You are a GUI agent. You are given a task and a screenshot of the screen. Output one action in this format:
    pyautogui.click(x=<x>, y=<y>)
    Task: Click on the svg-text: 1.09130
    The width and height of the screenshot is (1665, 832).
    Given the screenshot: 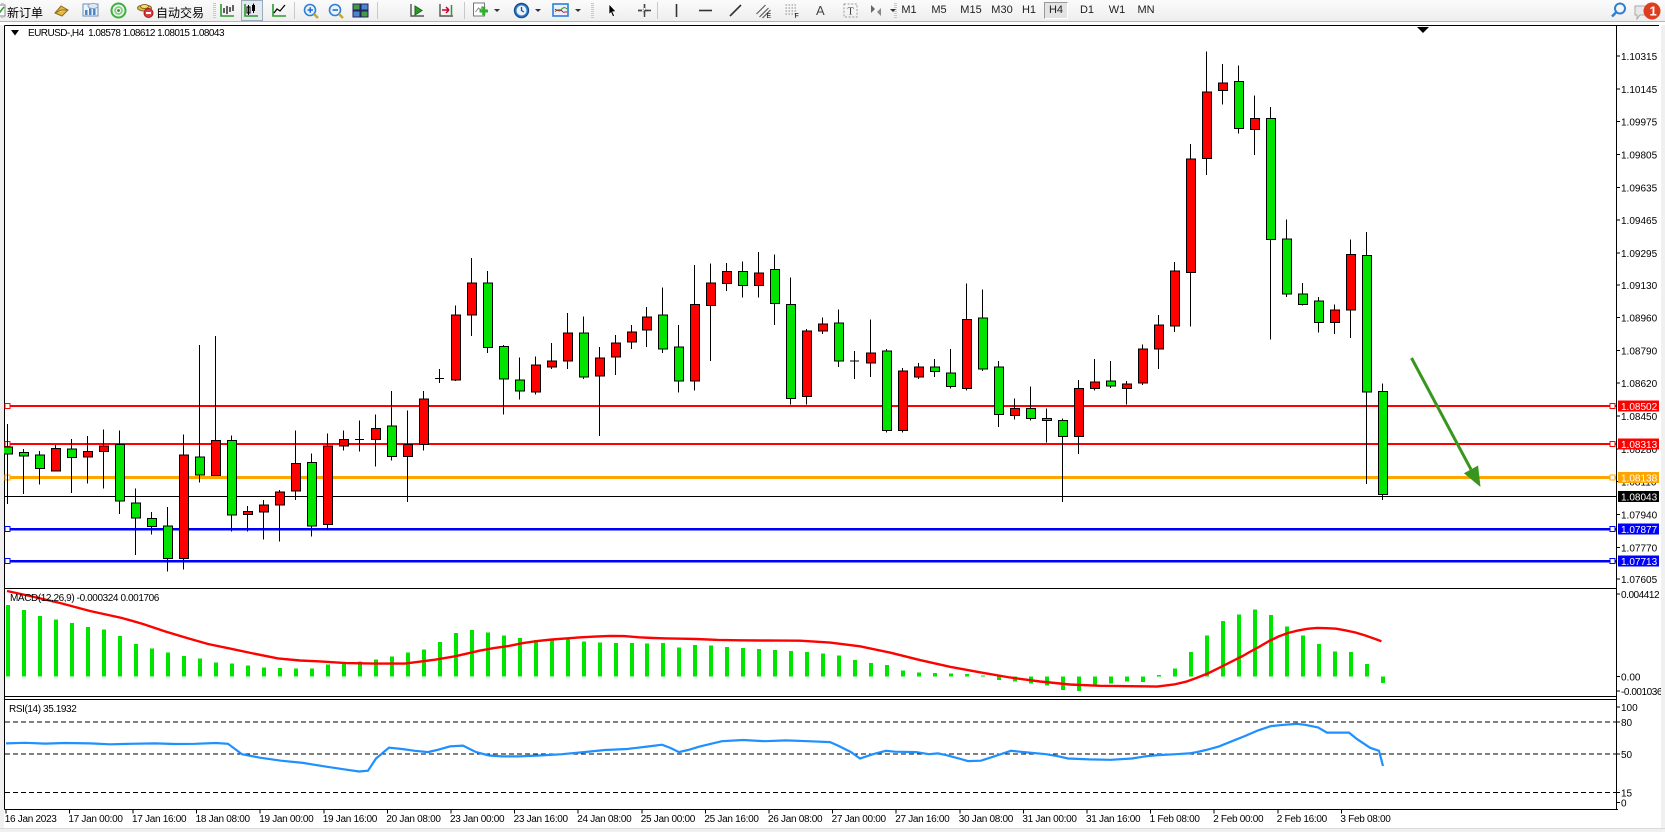 What is the action you would take?
    pyautogui.click(x=1639, y=286)
    